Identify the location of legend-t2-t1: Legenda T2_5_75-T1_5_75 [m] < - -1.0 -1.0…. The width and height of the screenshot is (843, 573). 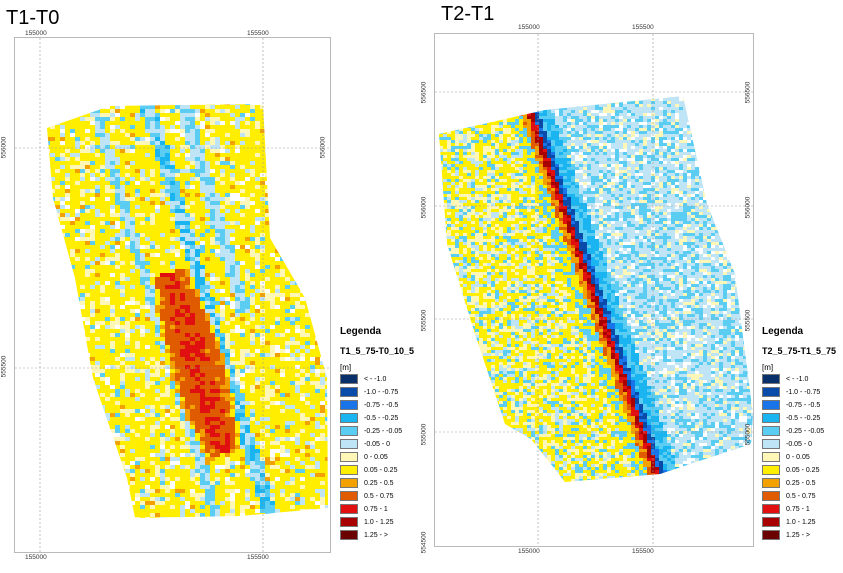
(802, 436).